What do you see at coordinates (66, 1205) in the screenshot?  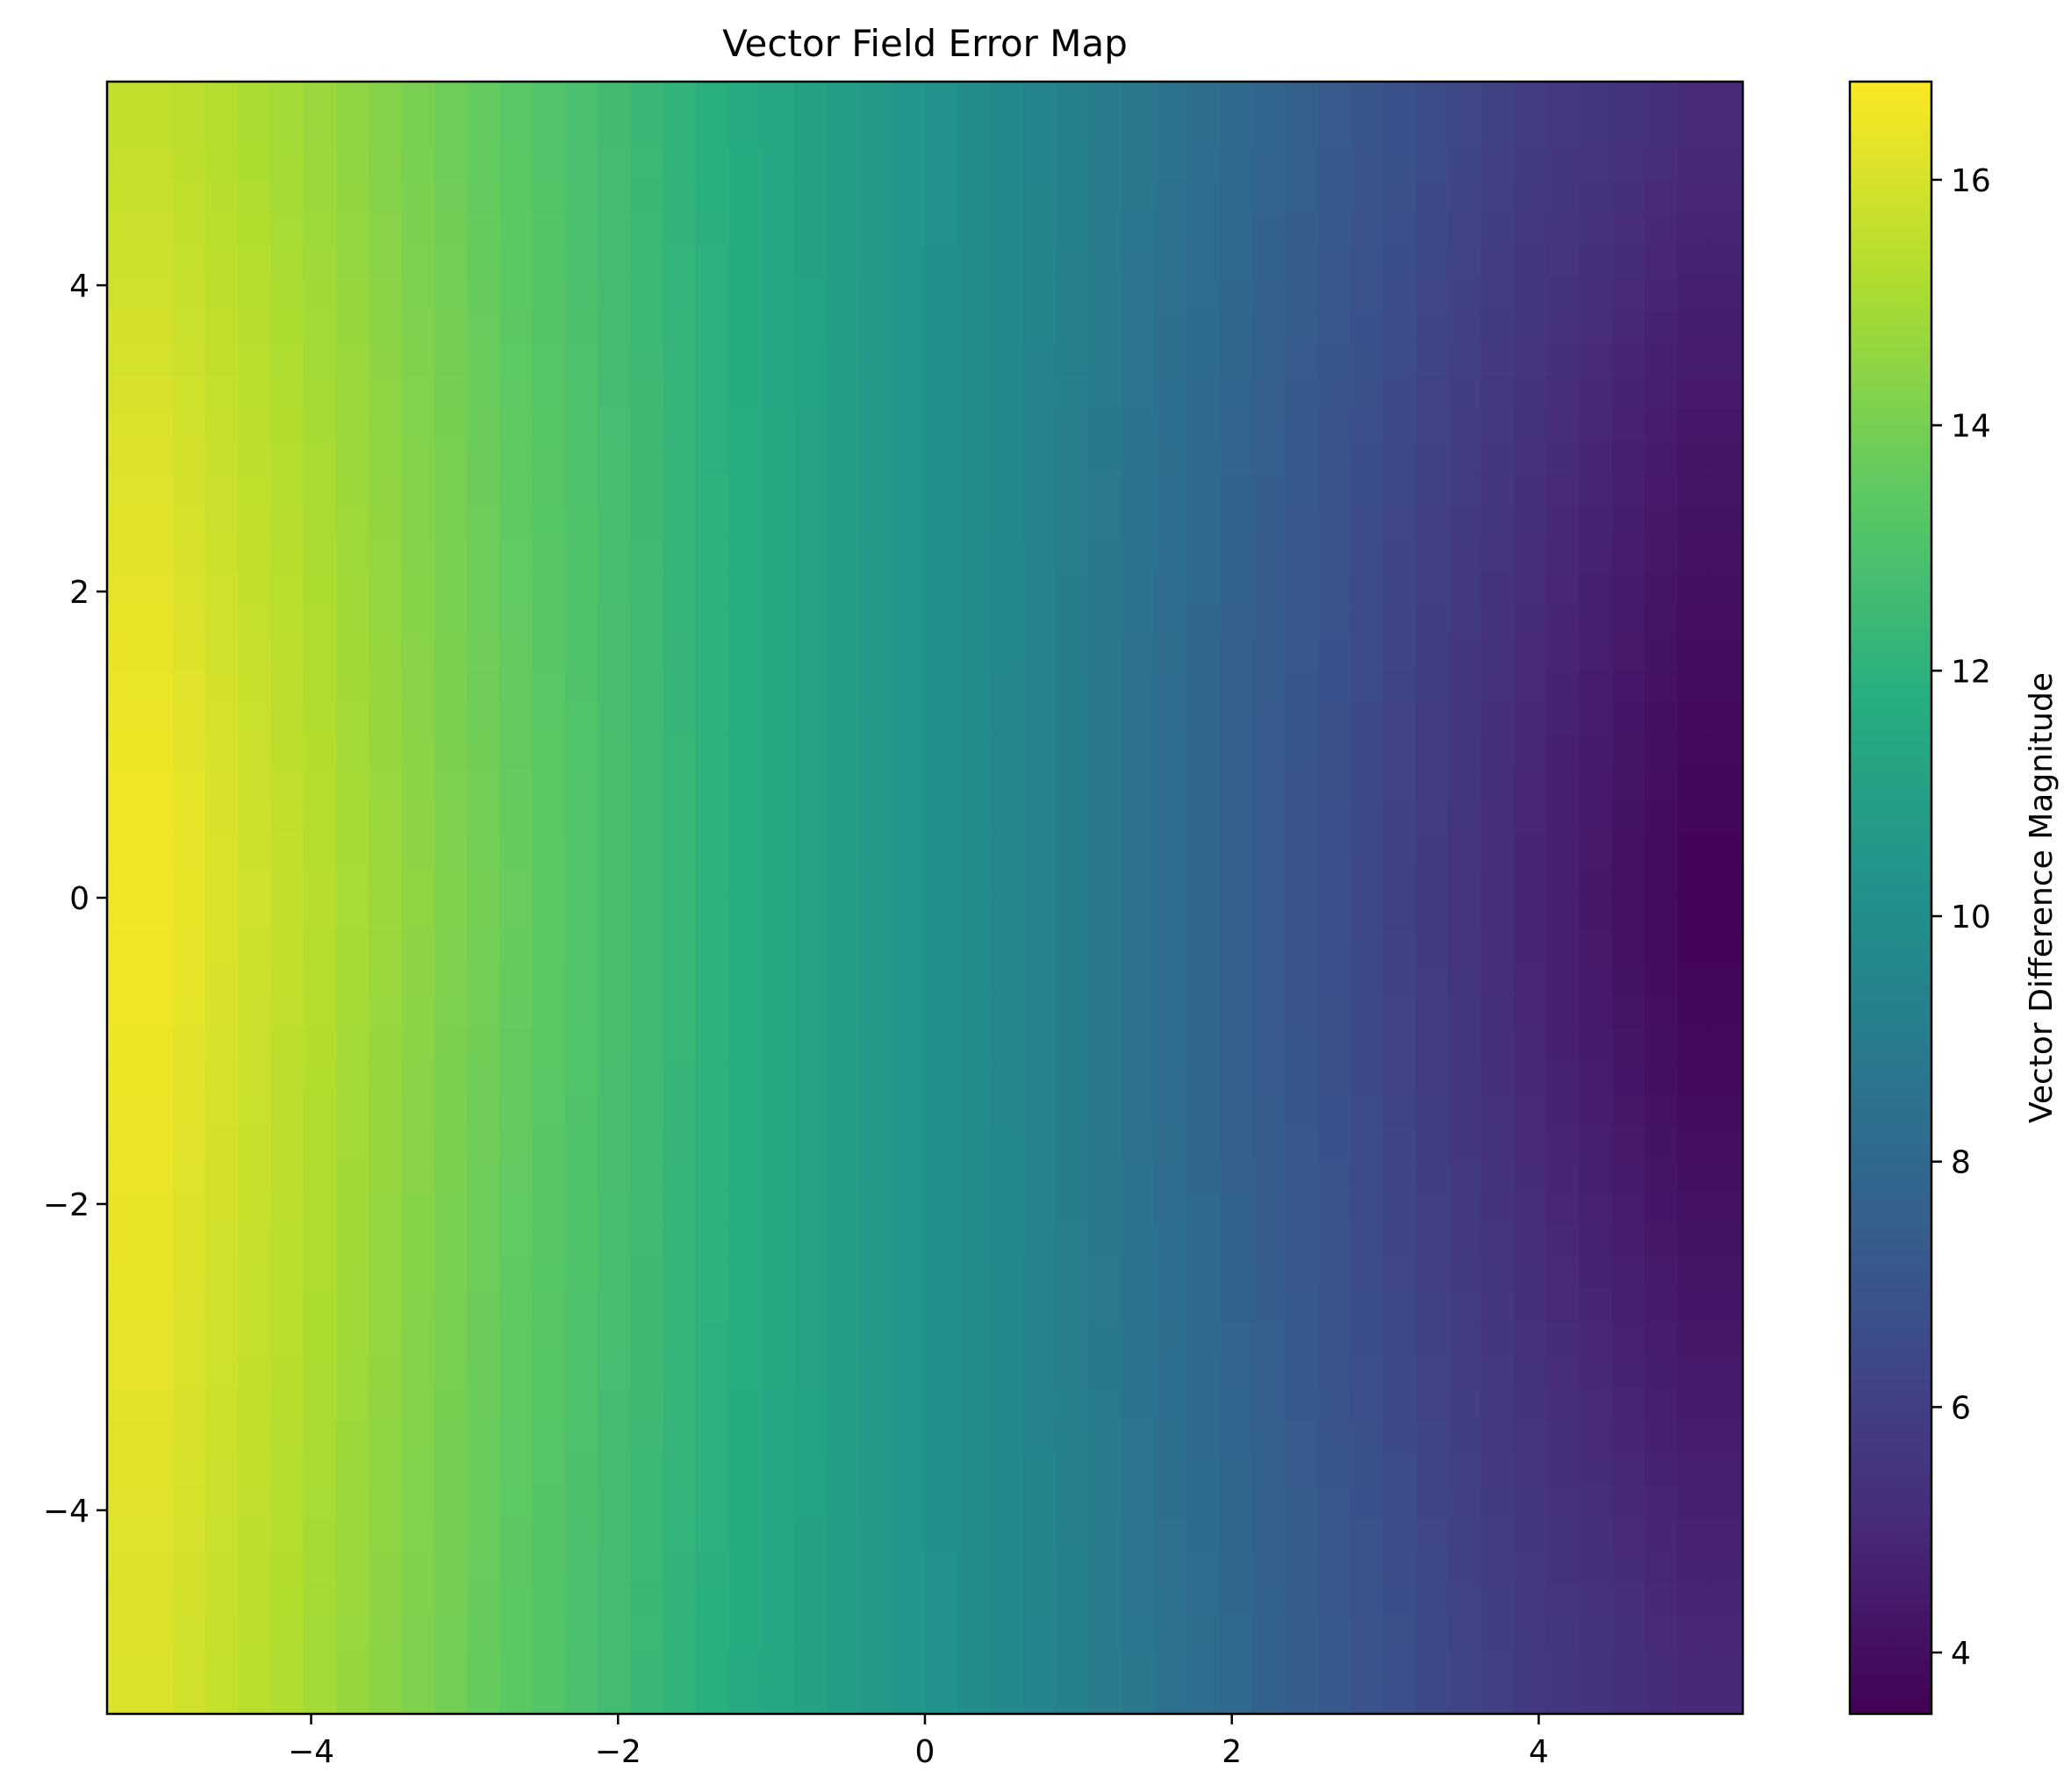 I see `y-tick-label: −2` at bounding box center [66, 1205].